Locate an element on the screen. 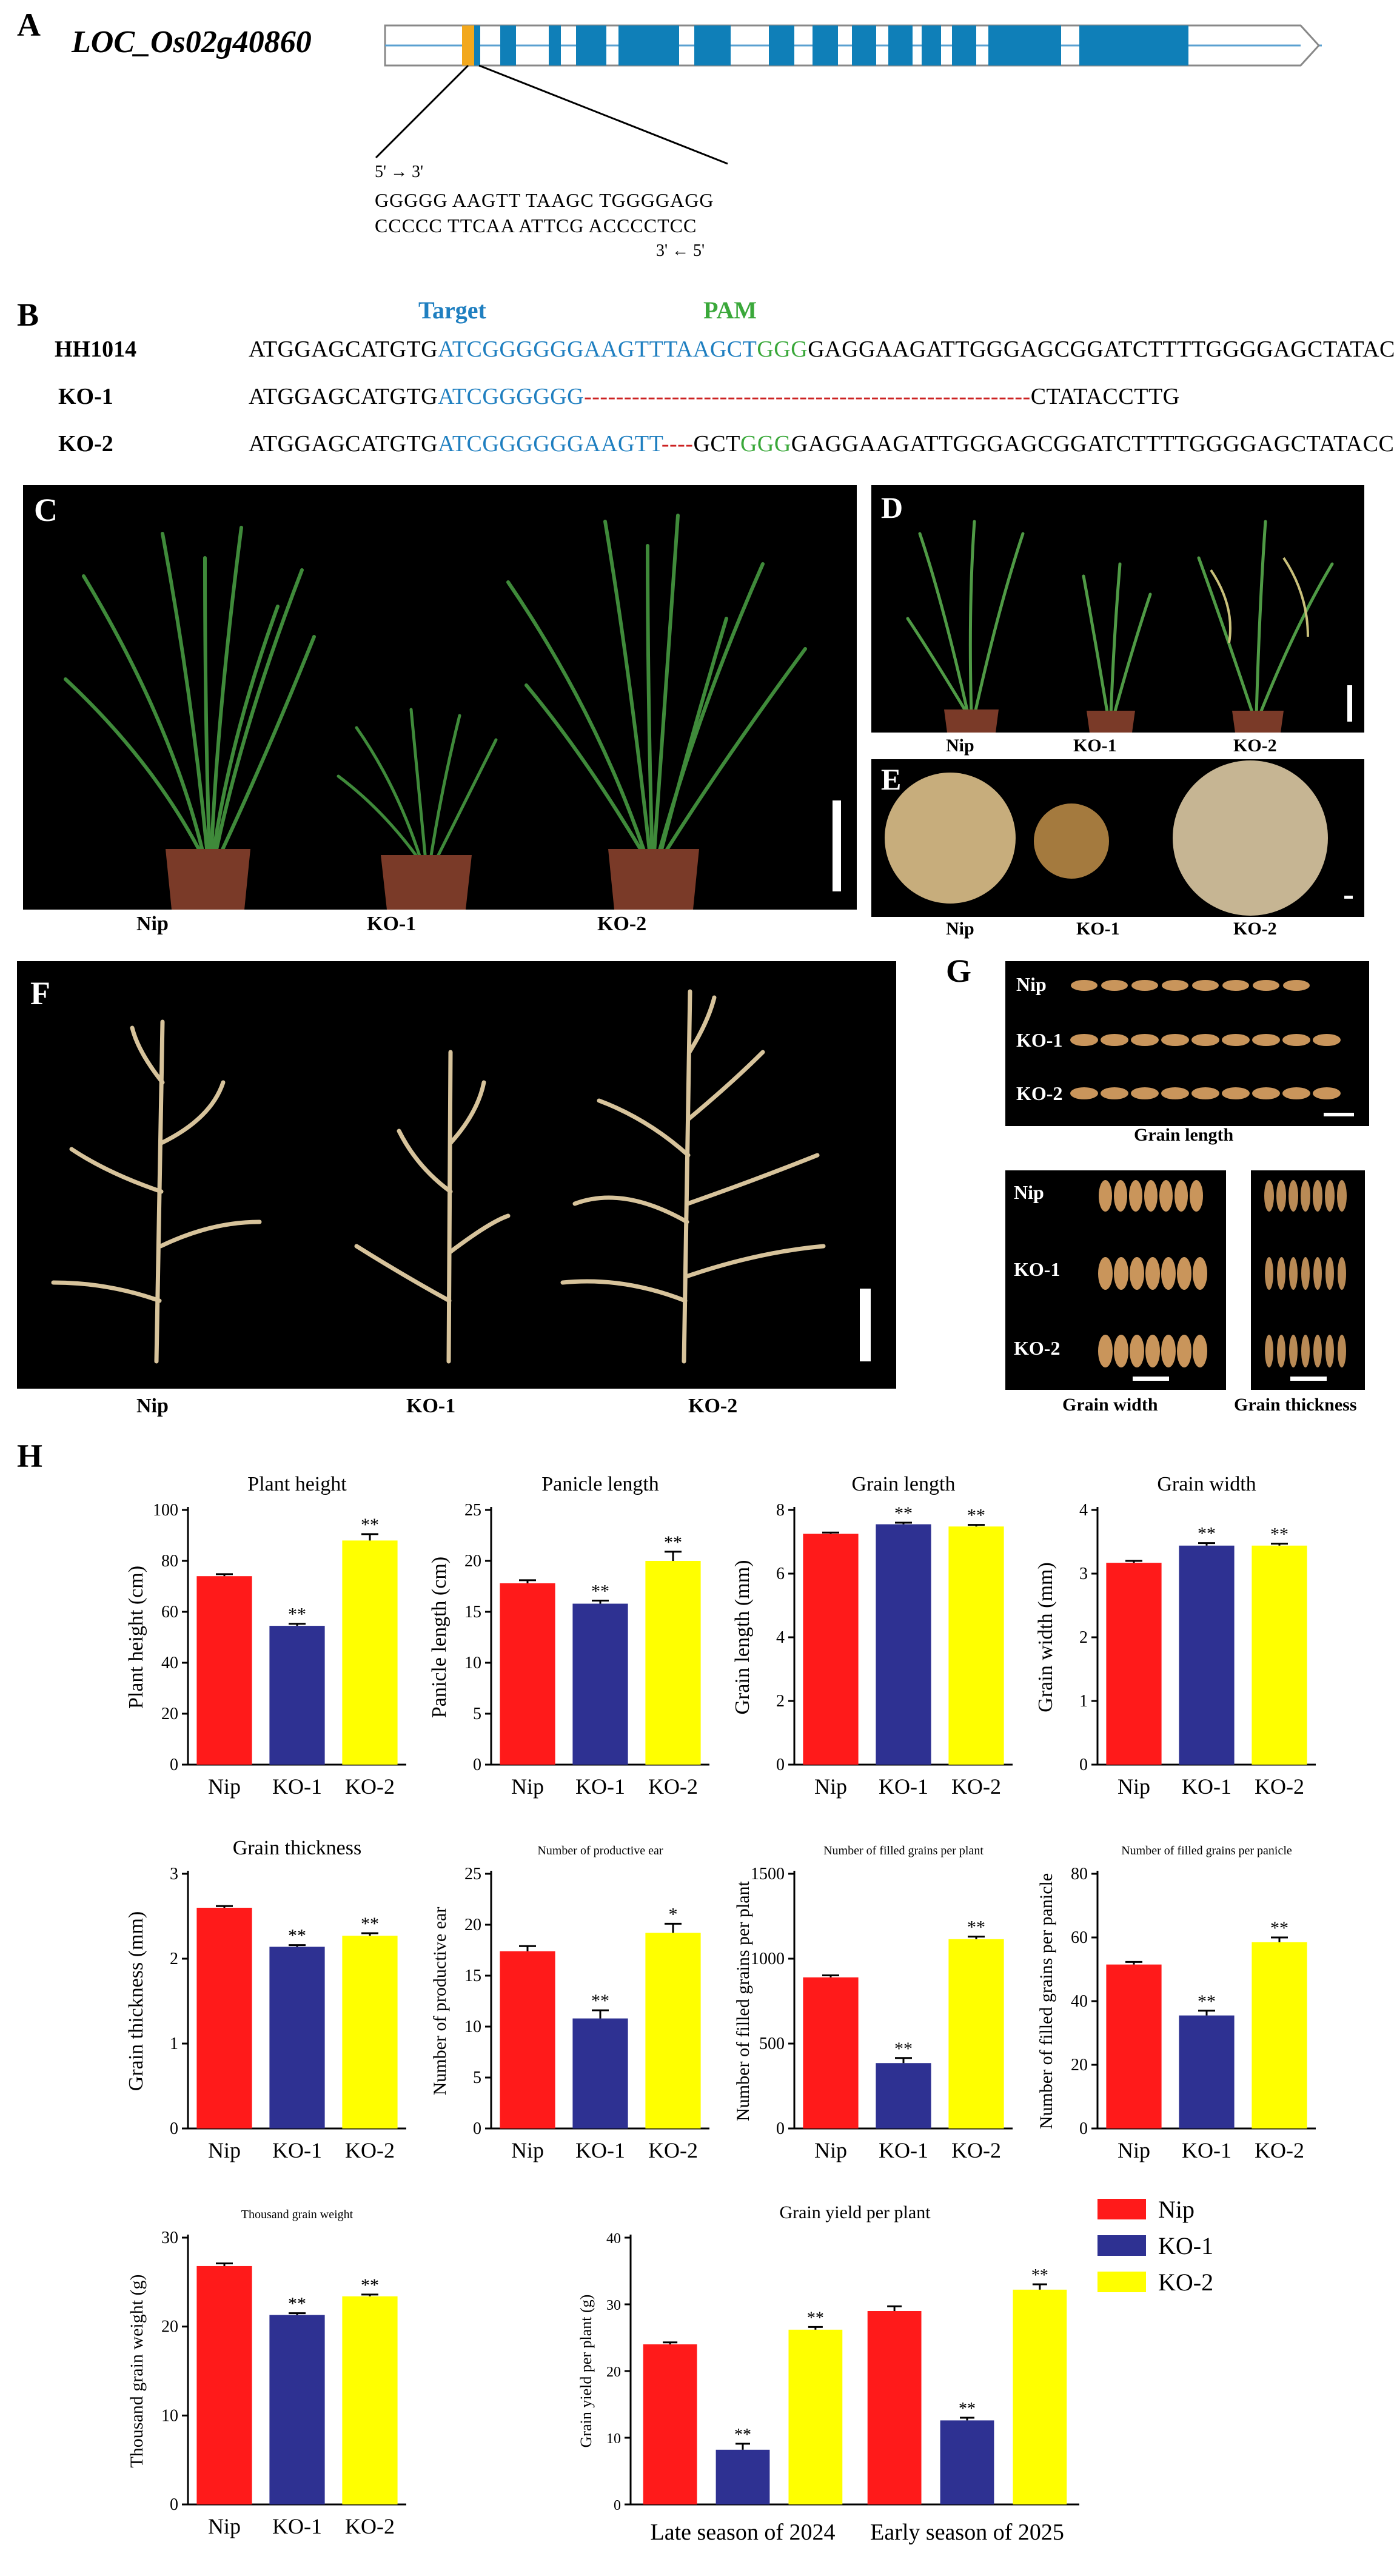 The width and height of the screenshot is (1394, 2576). y-tick-label: 4 is located at coordinates (780, 1638).